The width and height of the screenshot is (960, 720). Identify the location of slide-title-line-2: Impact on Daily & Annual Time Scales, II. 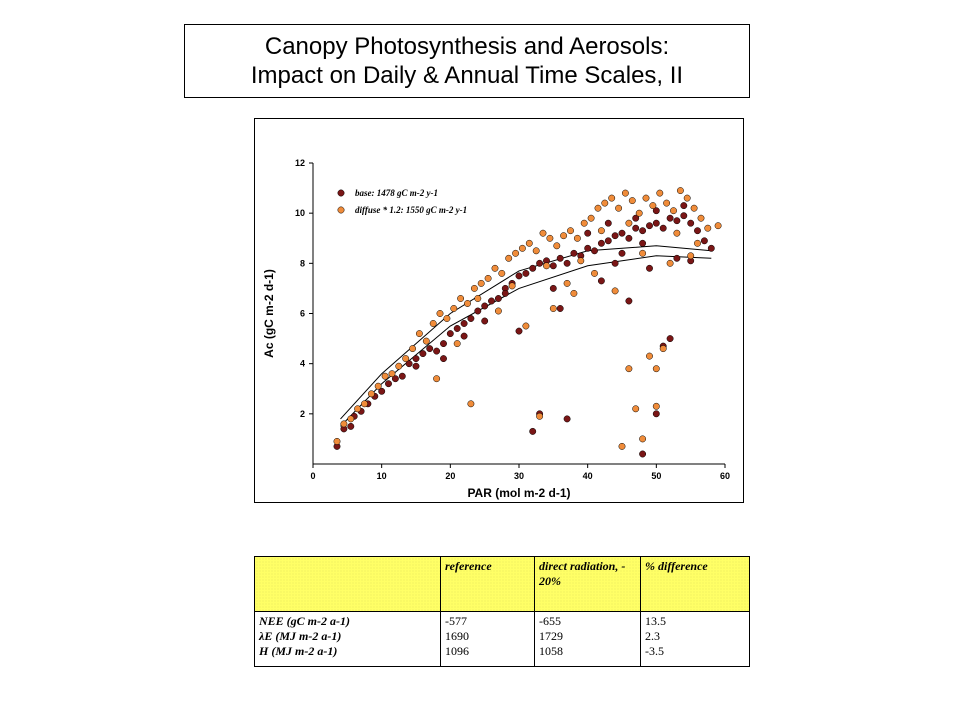
(467, 75).